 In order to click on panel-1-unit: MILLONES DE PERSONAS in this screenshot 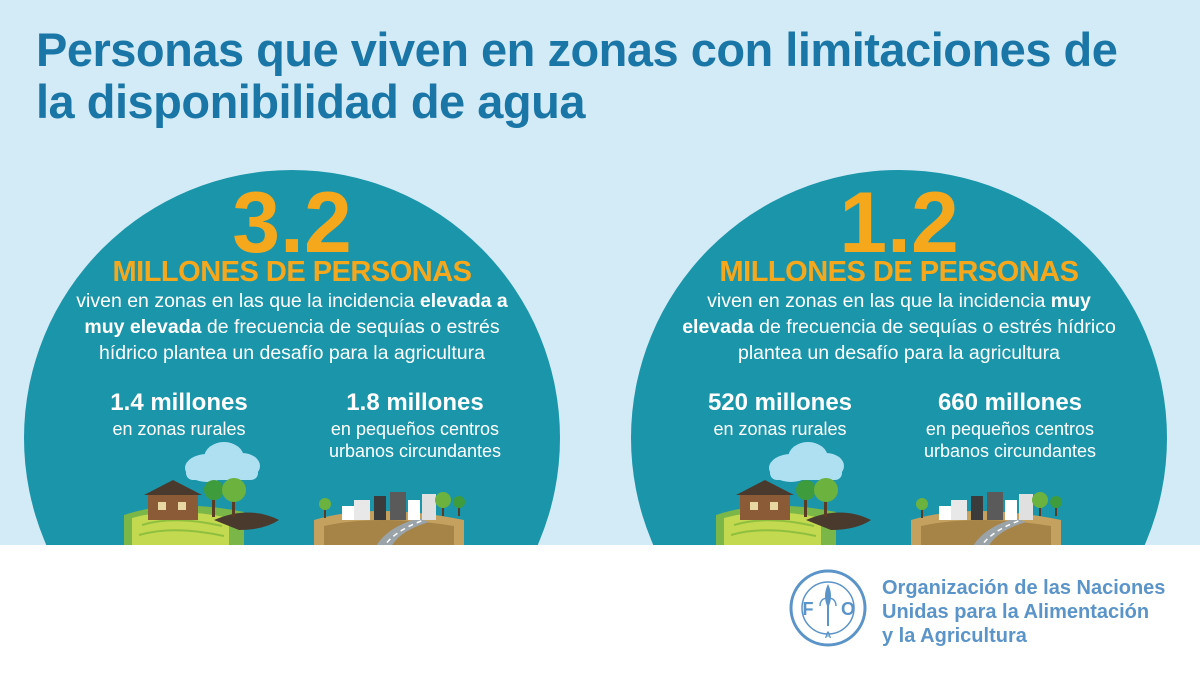, I will do `click(292, 272)`.